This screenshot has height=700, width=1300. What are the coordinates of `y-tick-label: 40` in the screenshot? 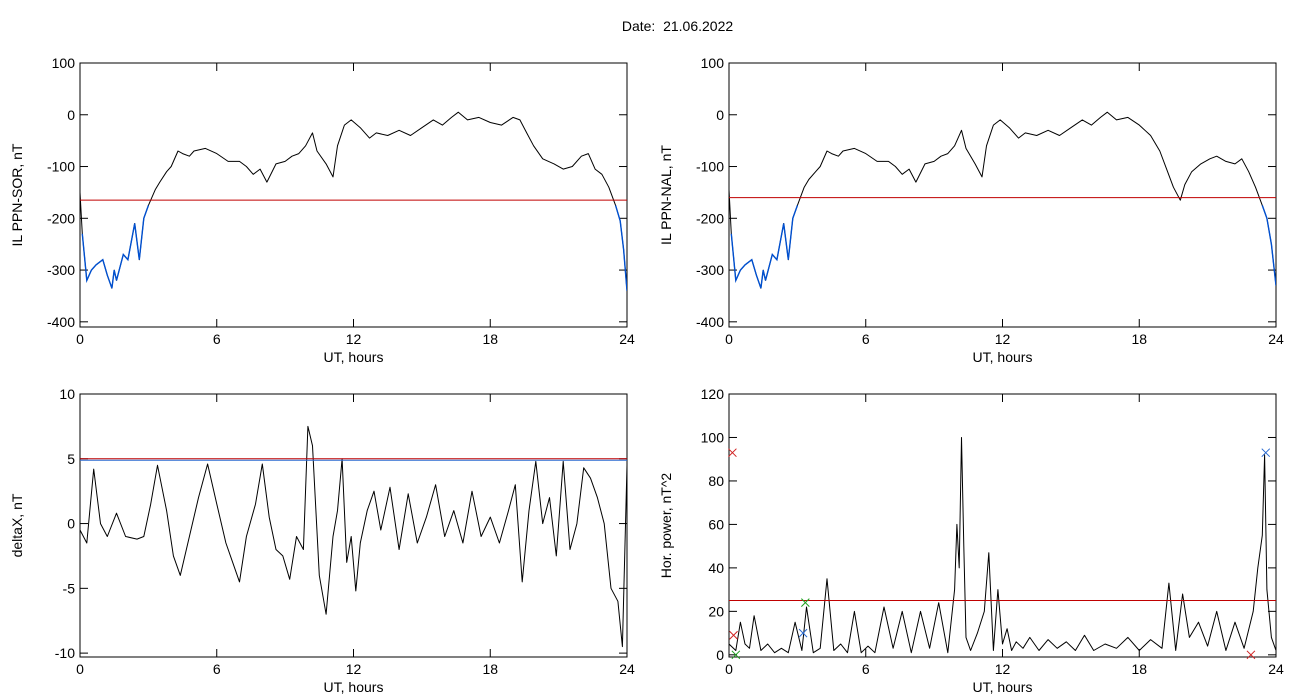 It's located at (716, 568).